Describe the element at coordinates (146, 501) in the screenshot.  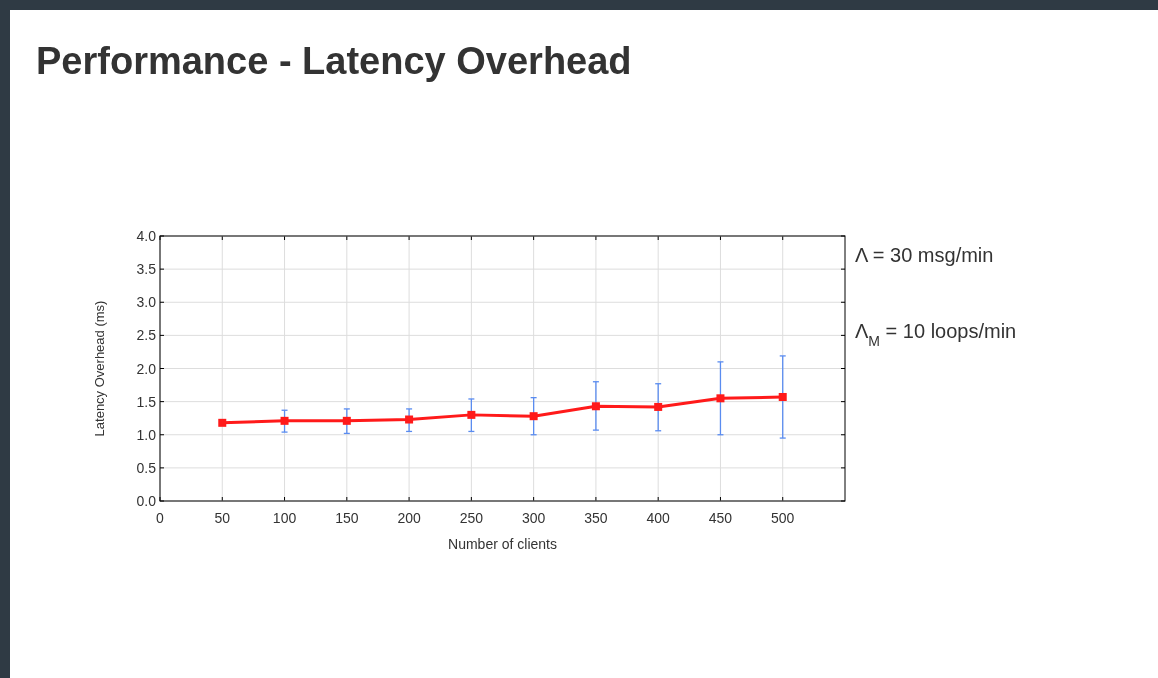
I see `y-tick-label: 0.0` at that location.